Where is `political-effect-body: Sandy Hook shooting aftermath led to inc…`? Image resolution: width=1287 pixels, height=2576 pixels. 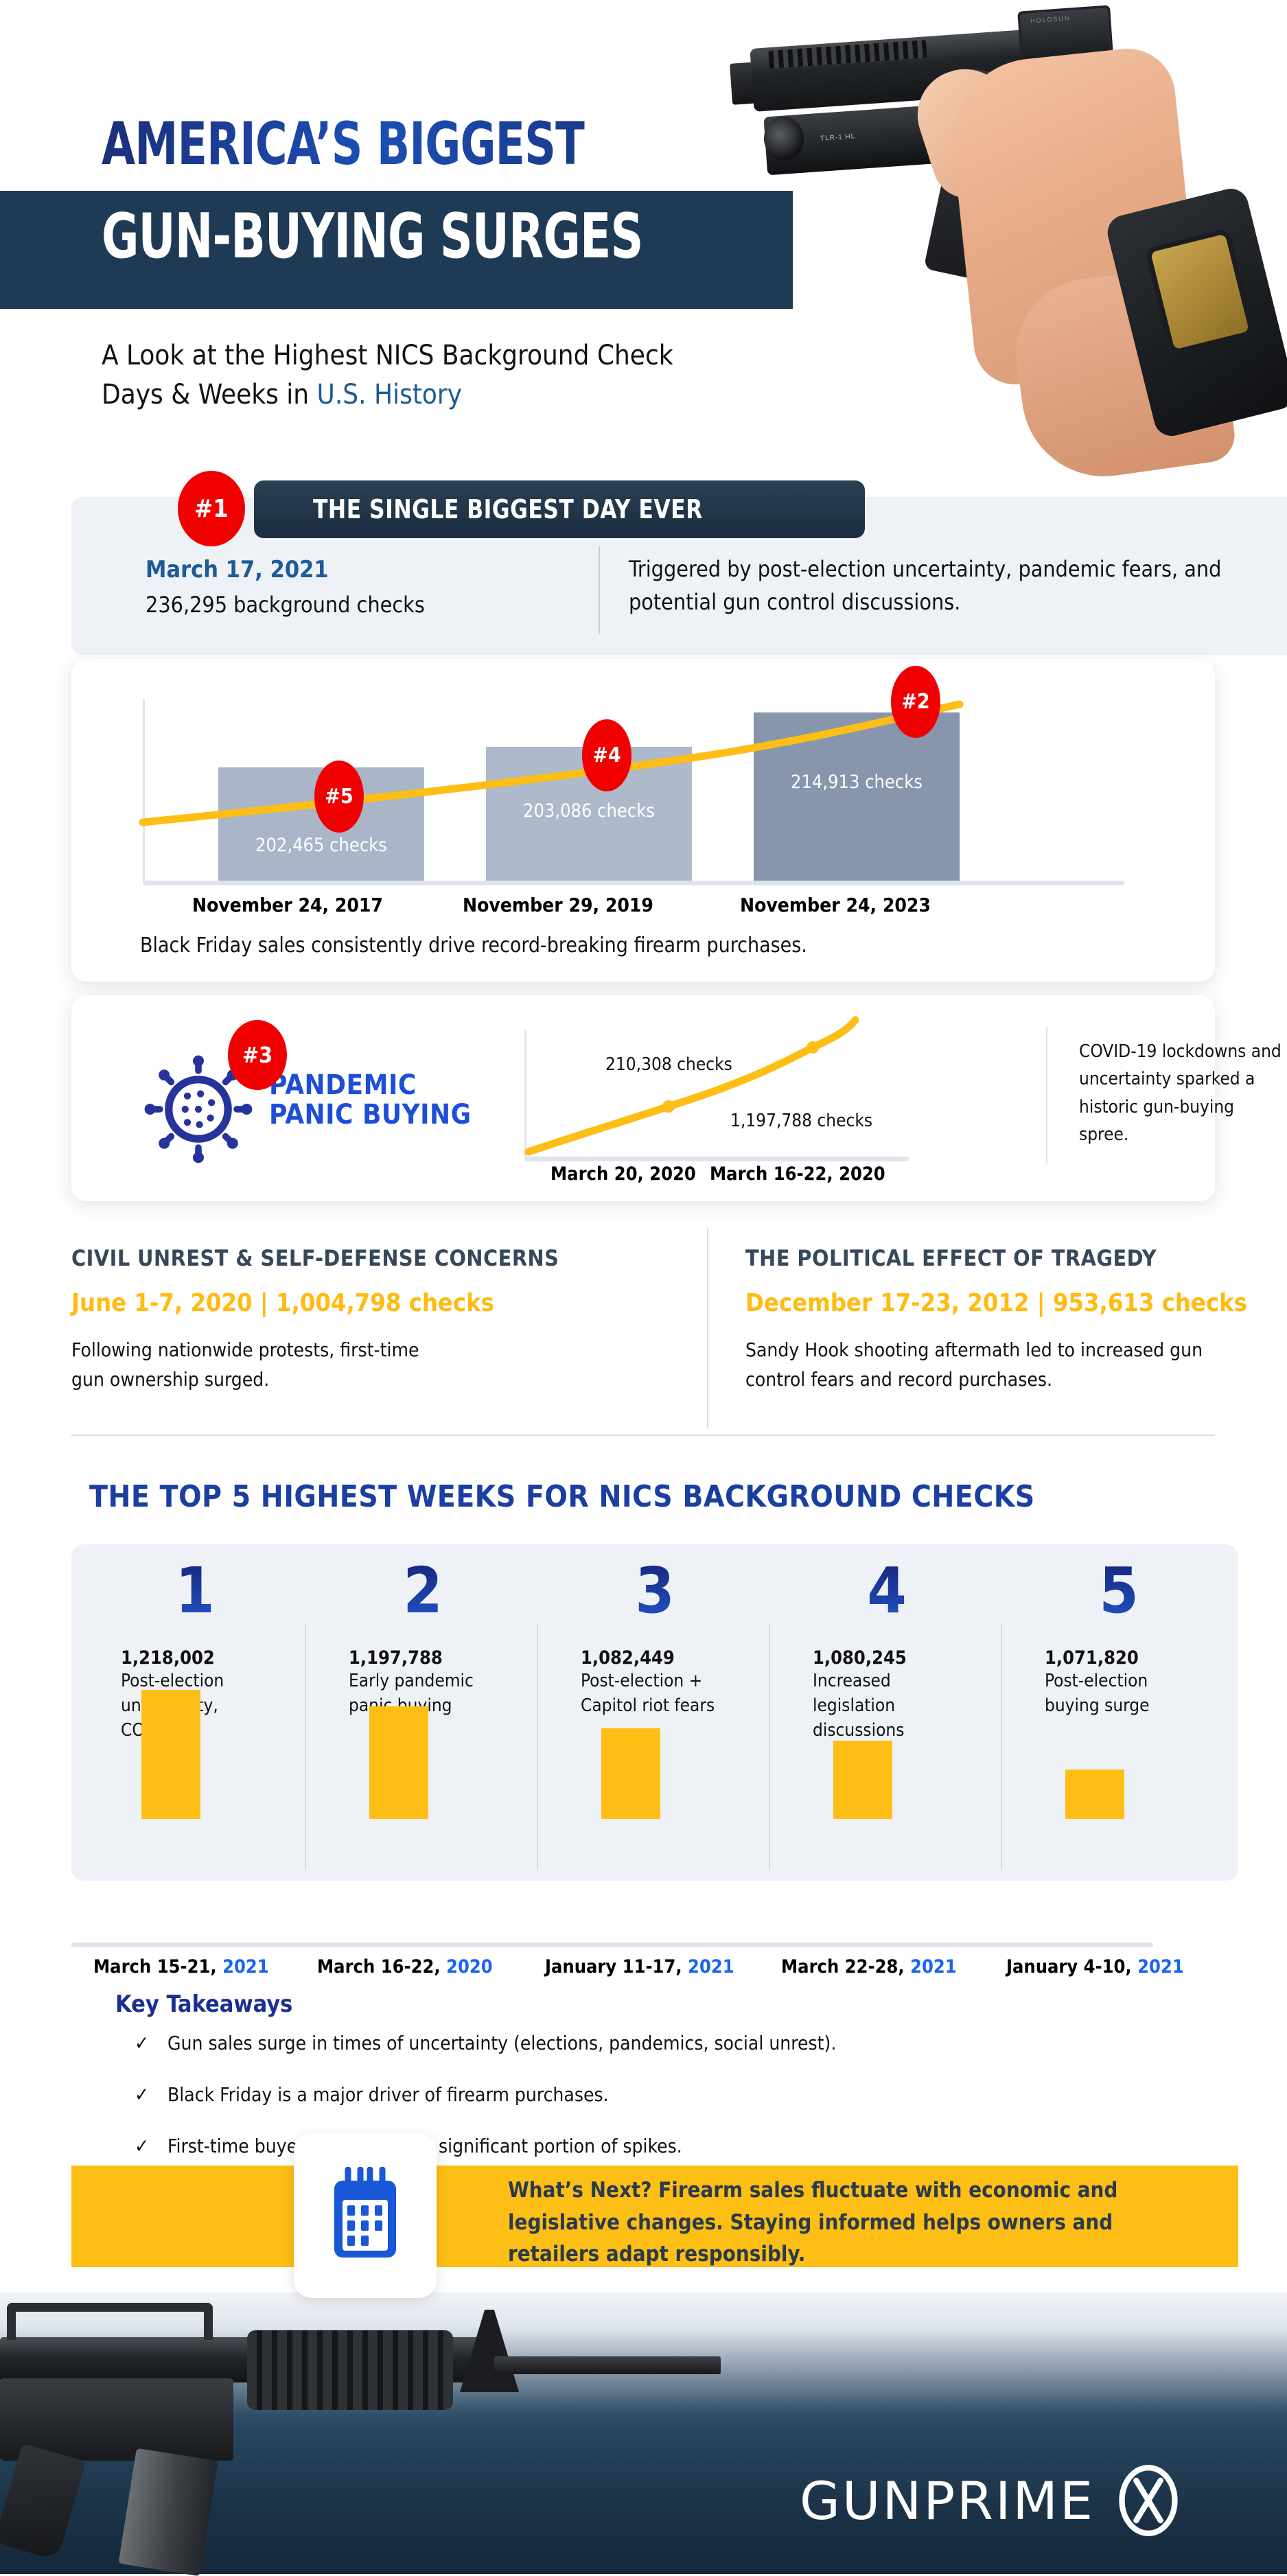 political-effect-body: Sandy Hook shooting aftermath led to inc… is located at coordinates (974, 1364).